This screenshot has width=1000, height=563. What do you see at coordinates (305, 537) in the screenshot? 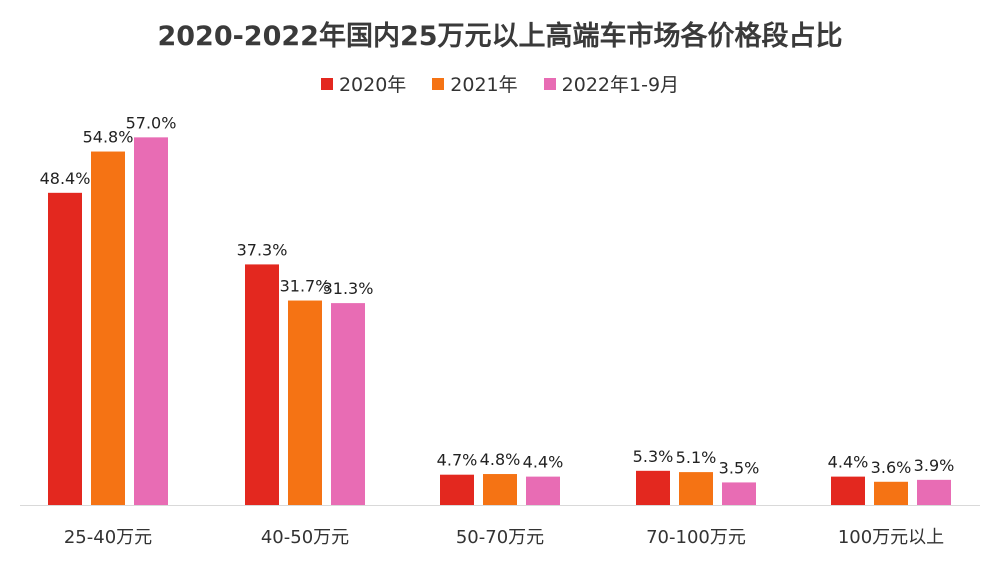
I see `category-label-1: 40-50万元` at bounding box center [305, 537].